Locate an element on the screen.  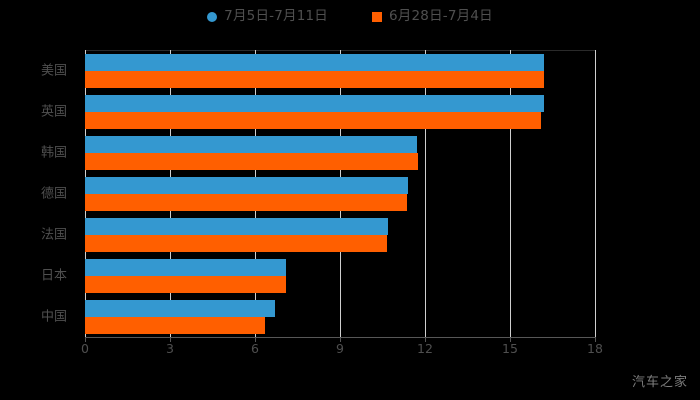
legend-label-series-b: 6月28日-7月4日 is located at coordinates (441, 16).